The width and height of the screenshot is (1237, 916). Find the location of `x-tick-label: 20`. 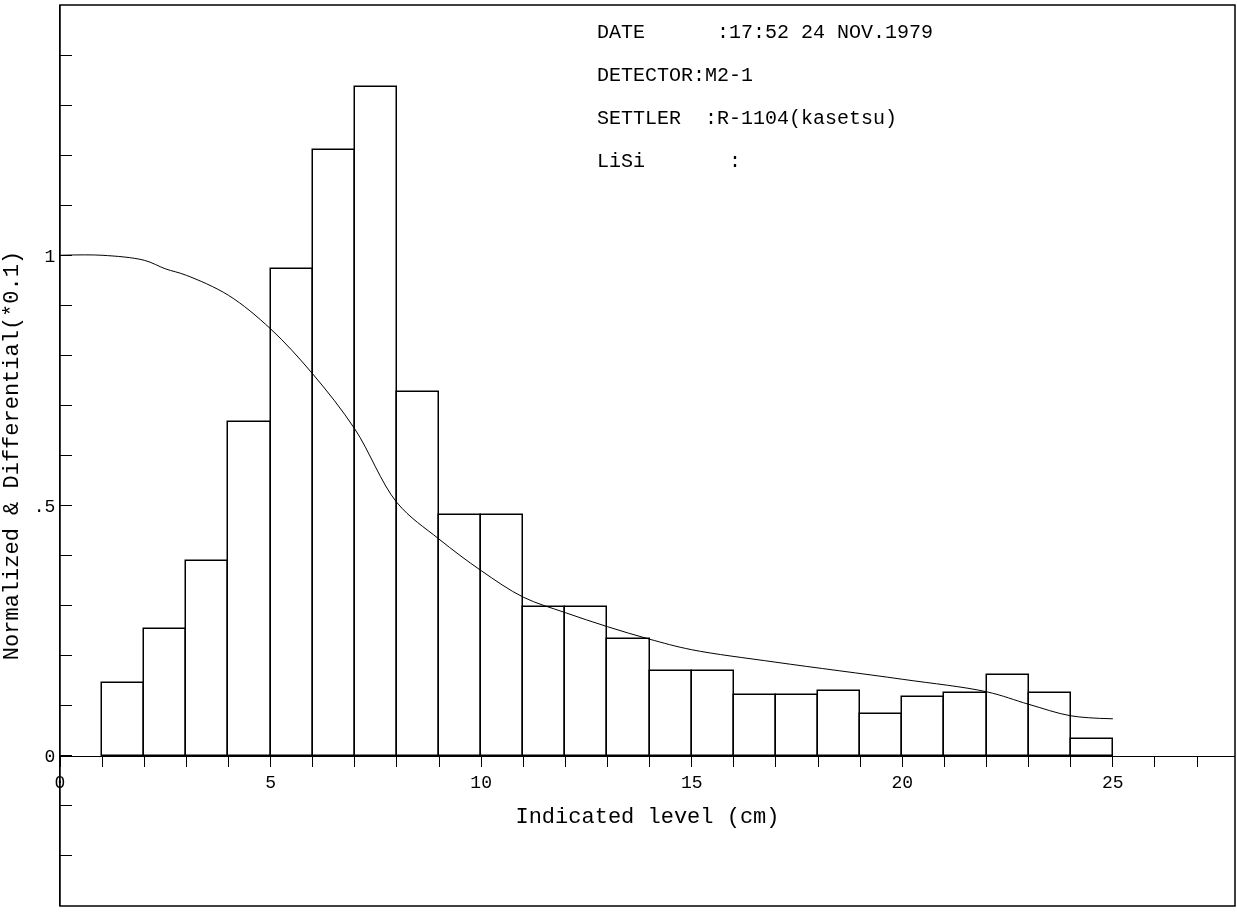

x-tick-label: 20 is located at coordinates (902, 783).